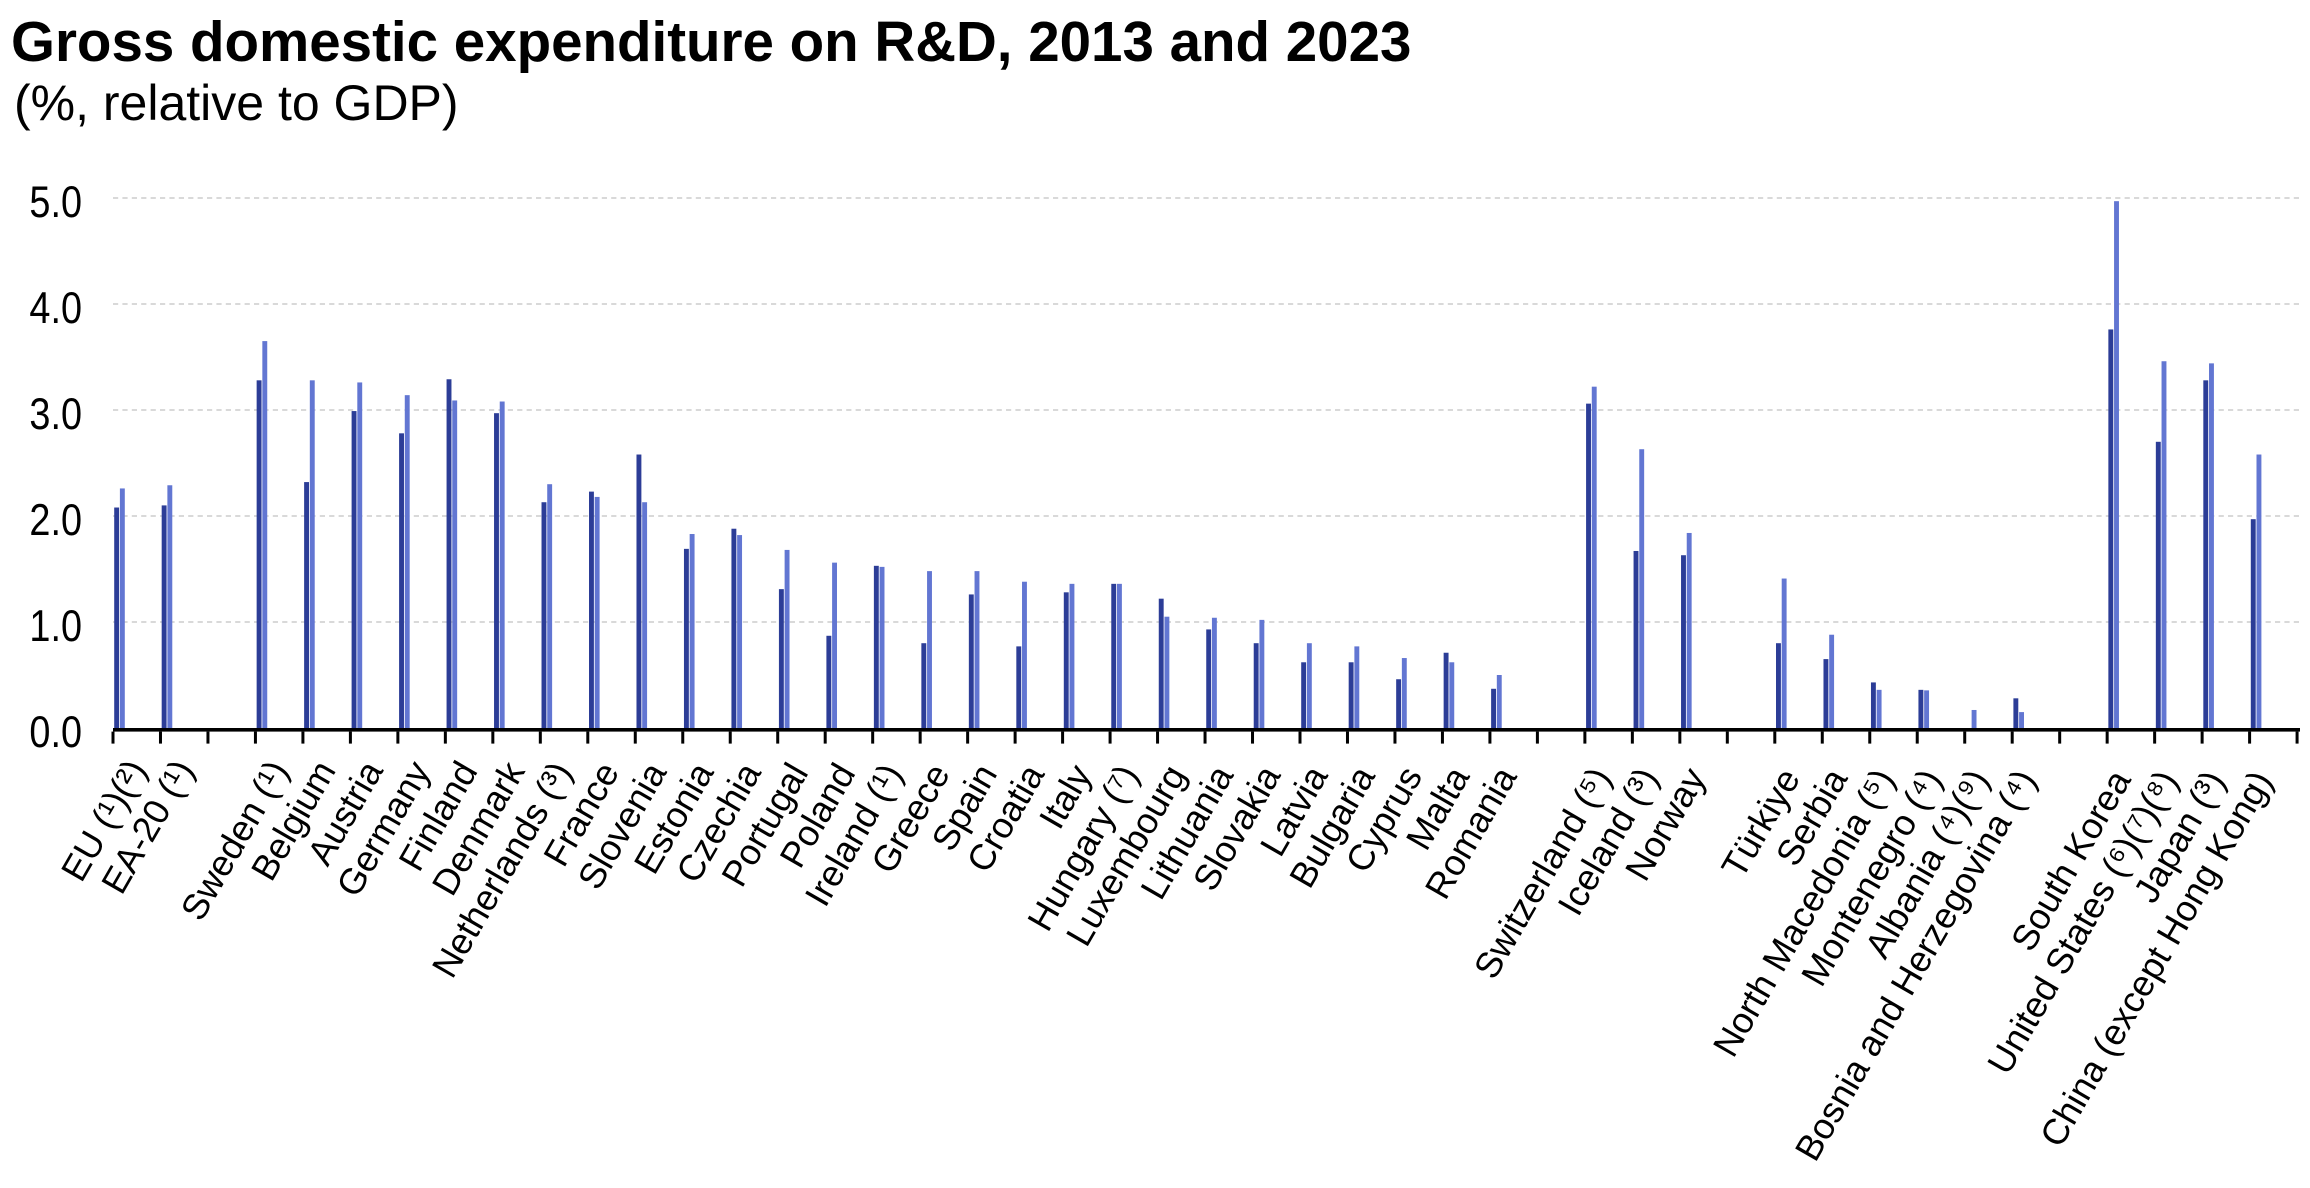 The width and height of the screenshot is (2310, 1188). What do you see at coordinates (55, 202) in the screenshot?
I see `svg-text: 5.0` at bounding box center [55, 202].